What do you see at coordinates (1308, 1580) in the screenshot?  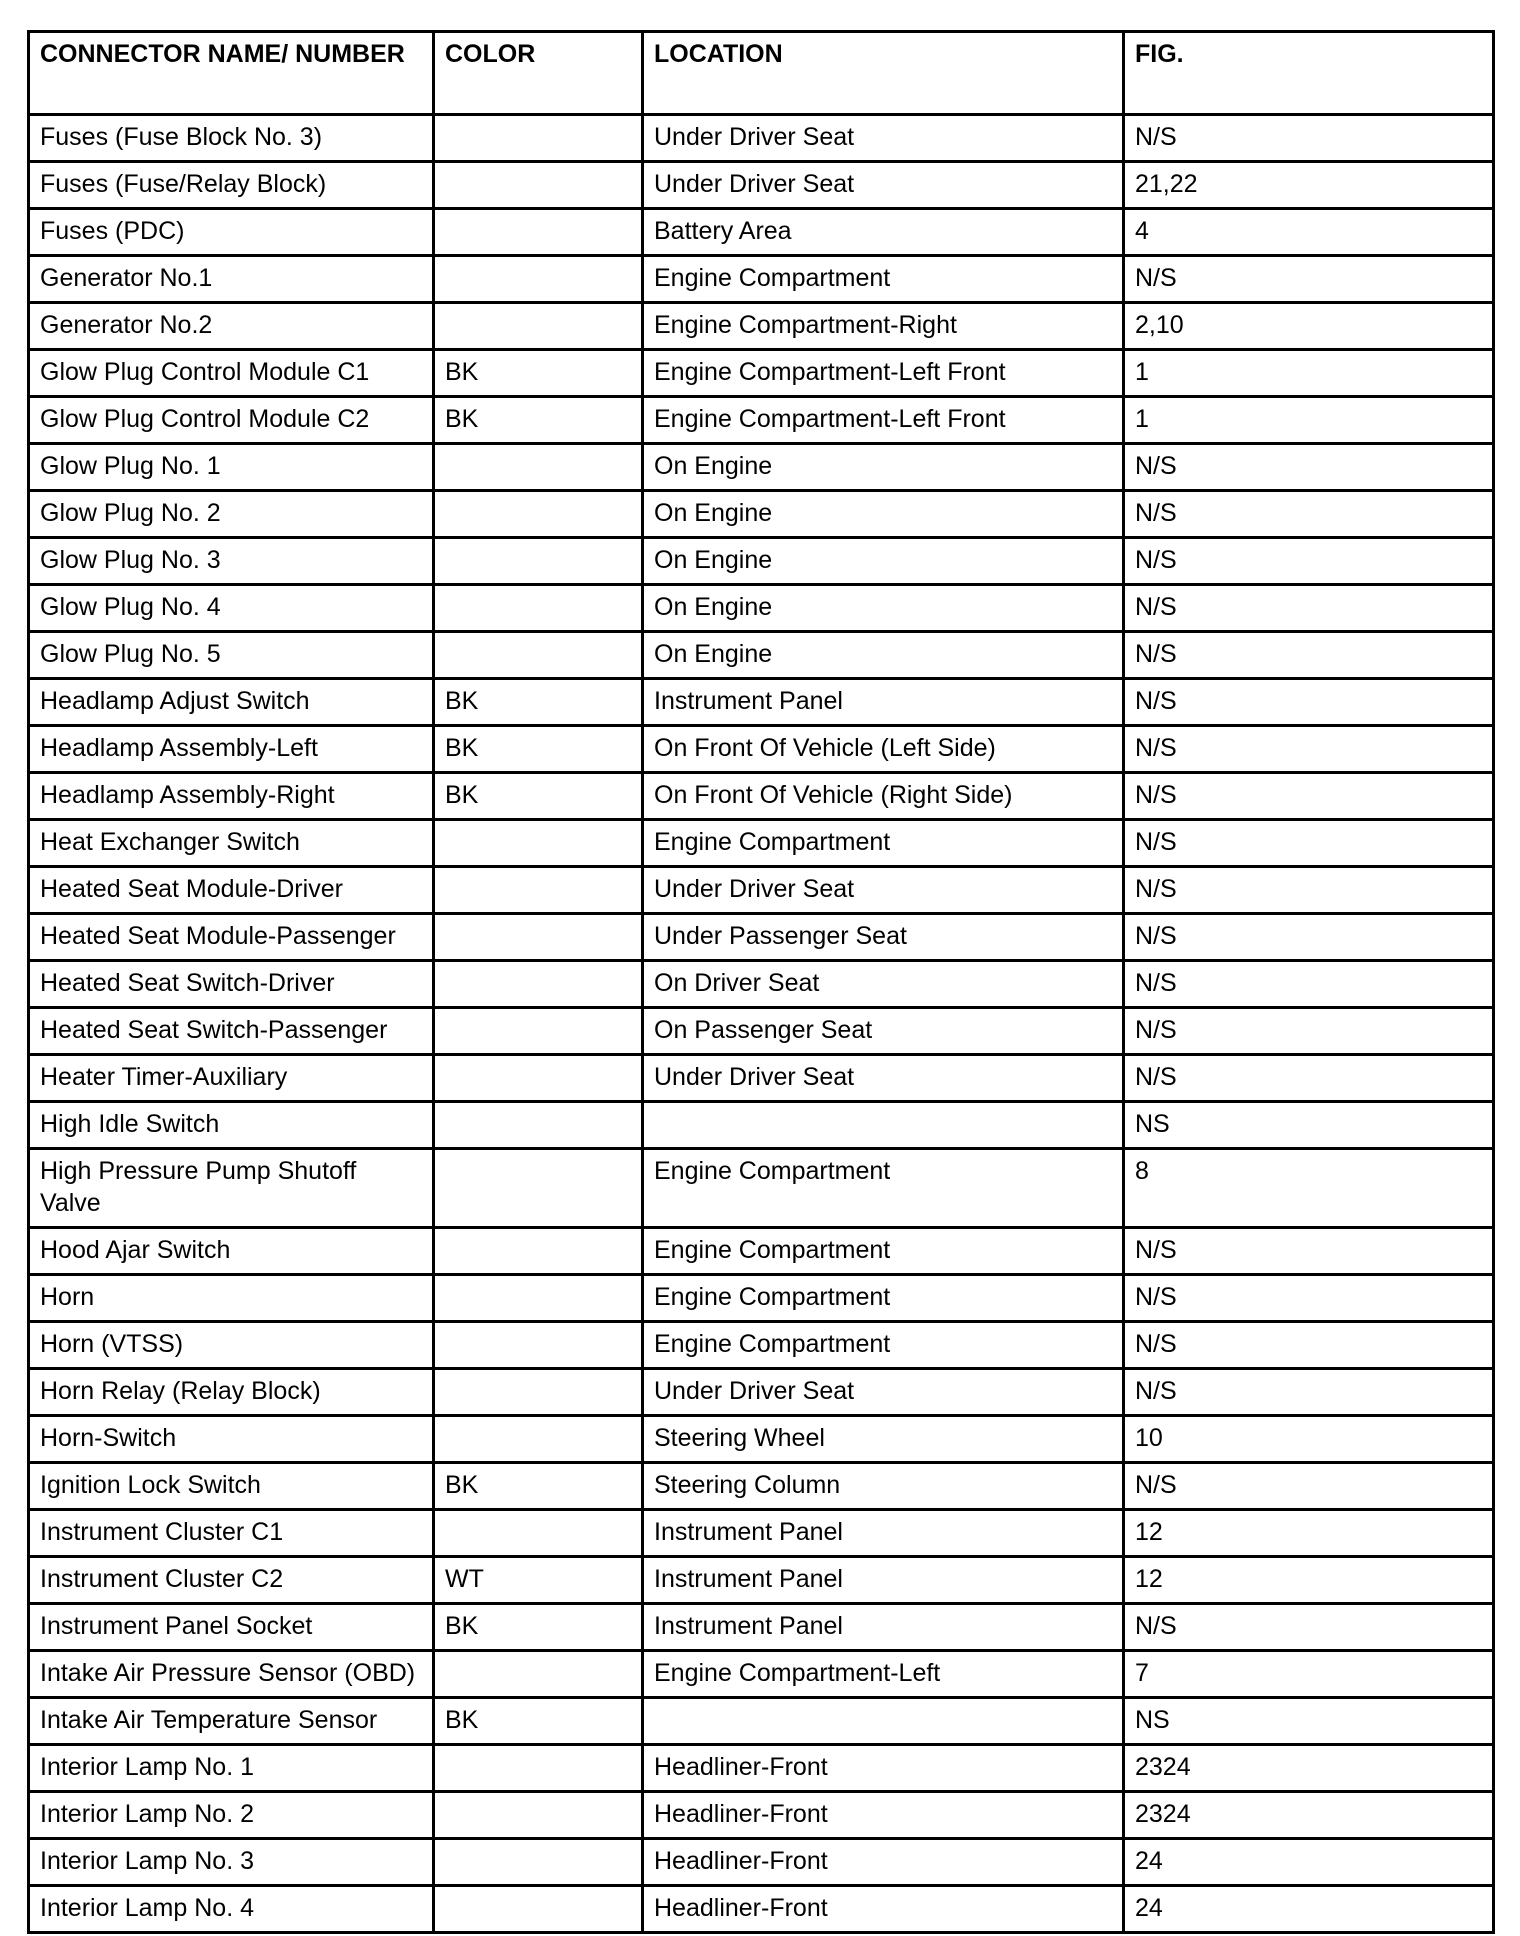 I see `table-cell: 12` at bounding box center [1308, 1580].